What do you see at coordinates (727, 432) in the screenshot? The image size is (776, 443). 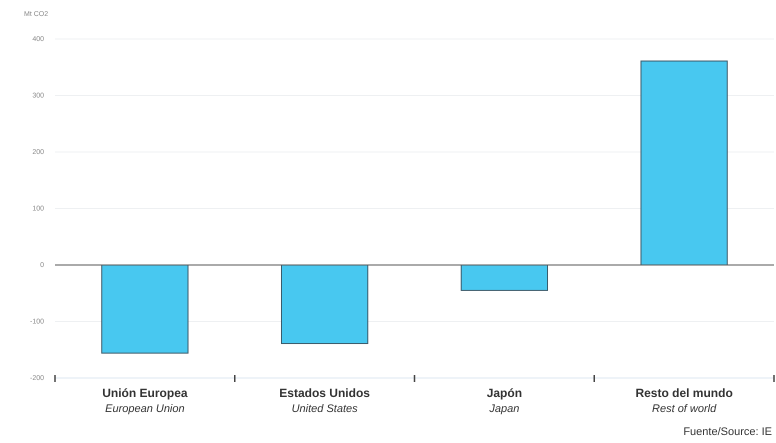 I see `source-note: Fuente/Source: IE` at bounding box center [727, 432].